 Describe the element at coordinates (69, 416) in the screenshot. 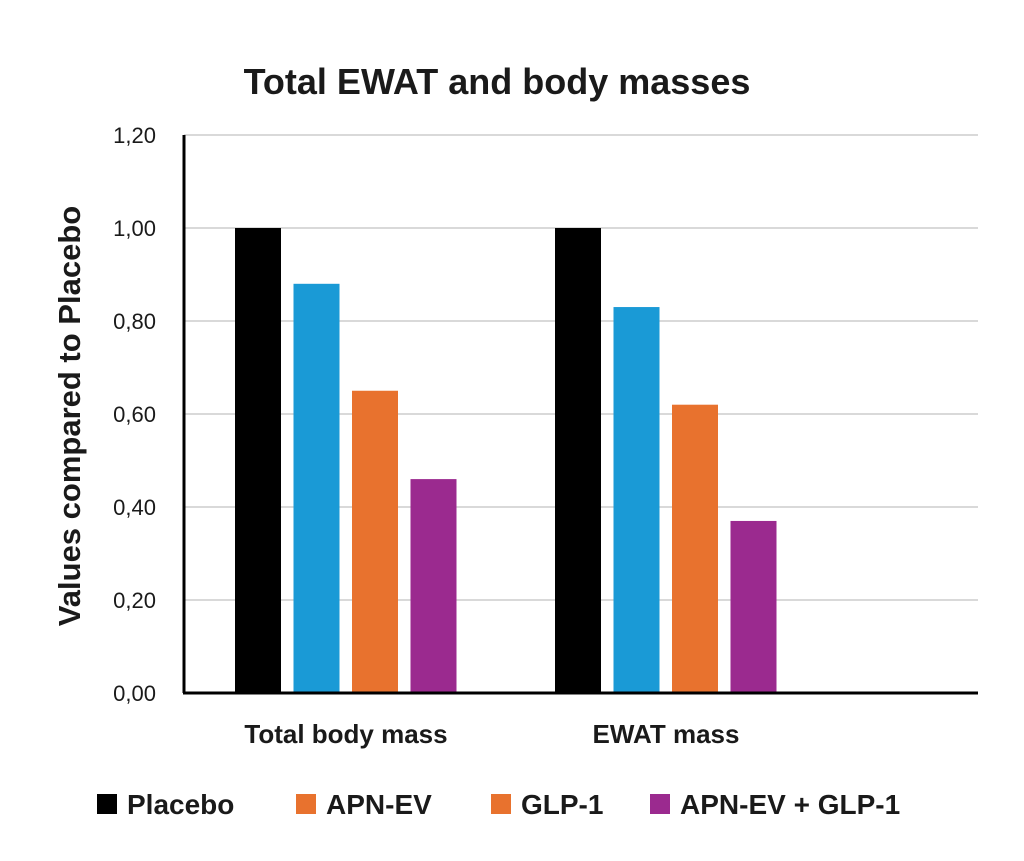

I see `y-axis-label: Values compared to Placebo` at that location.